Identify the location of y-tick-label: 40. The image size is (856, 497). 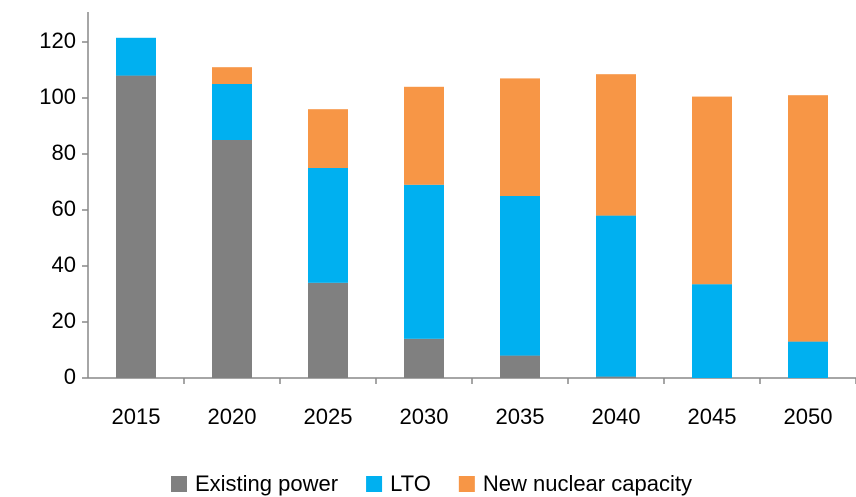
(64, 264).